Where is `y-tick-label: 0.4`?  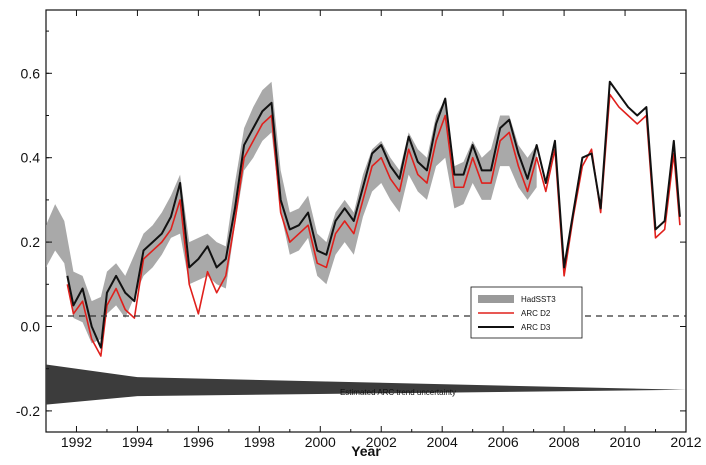 y-tick-label: 0.4 is located at coordinates (31, 158).